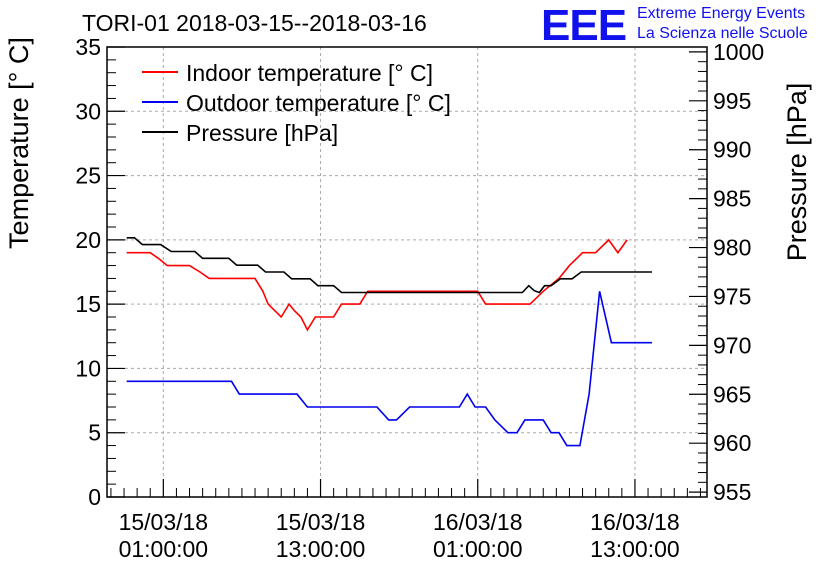 This screenshot has width=836, height=572. What do you see at coordinates (88, 176) in the screenshot?
I see `left-tick-label: 25` at bounding box center [88, 176].